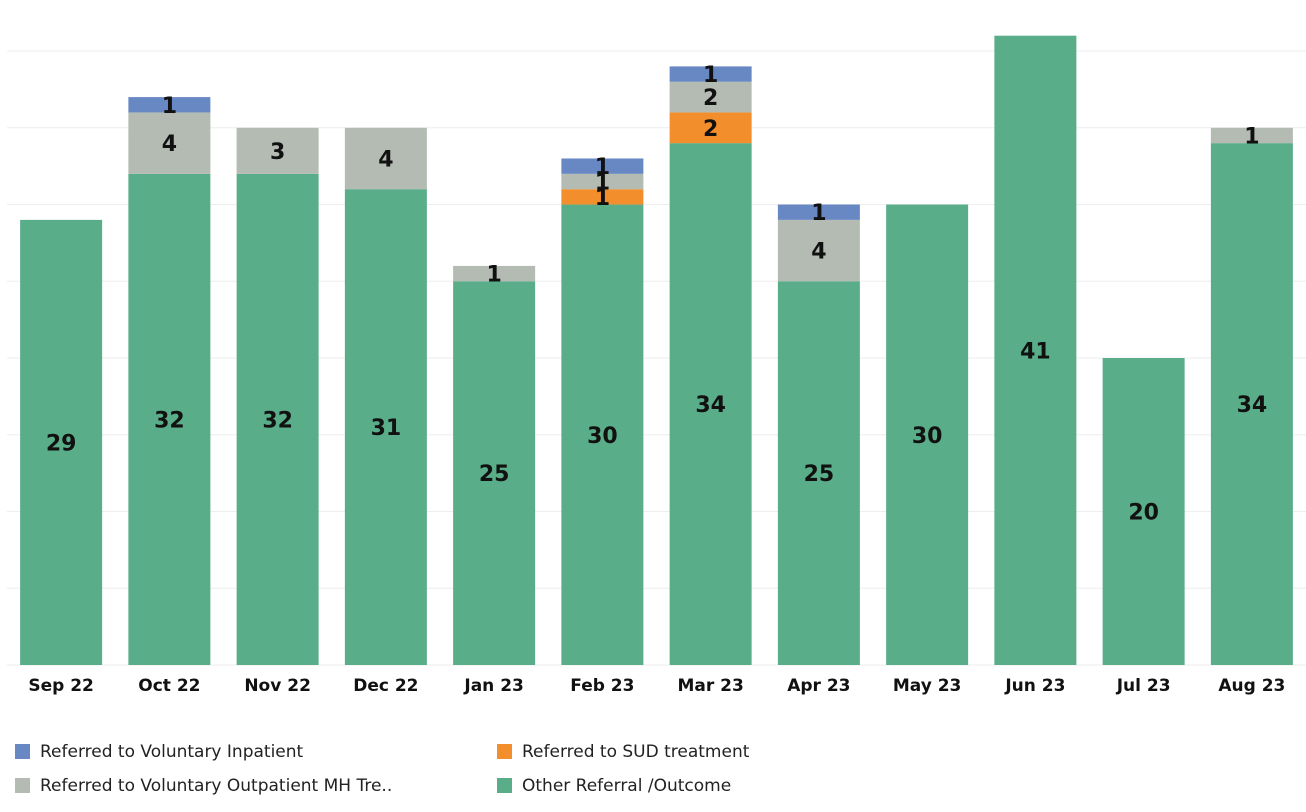 The height and width of the screenshot is (812, 1306). What do you see at coordinates (1143, 686) in the screenshot?
I see `x-tick-label: Jul 23` at bounding box center [1143, 686].